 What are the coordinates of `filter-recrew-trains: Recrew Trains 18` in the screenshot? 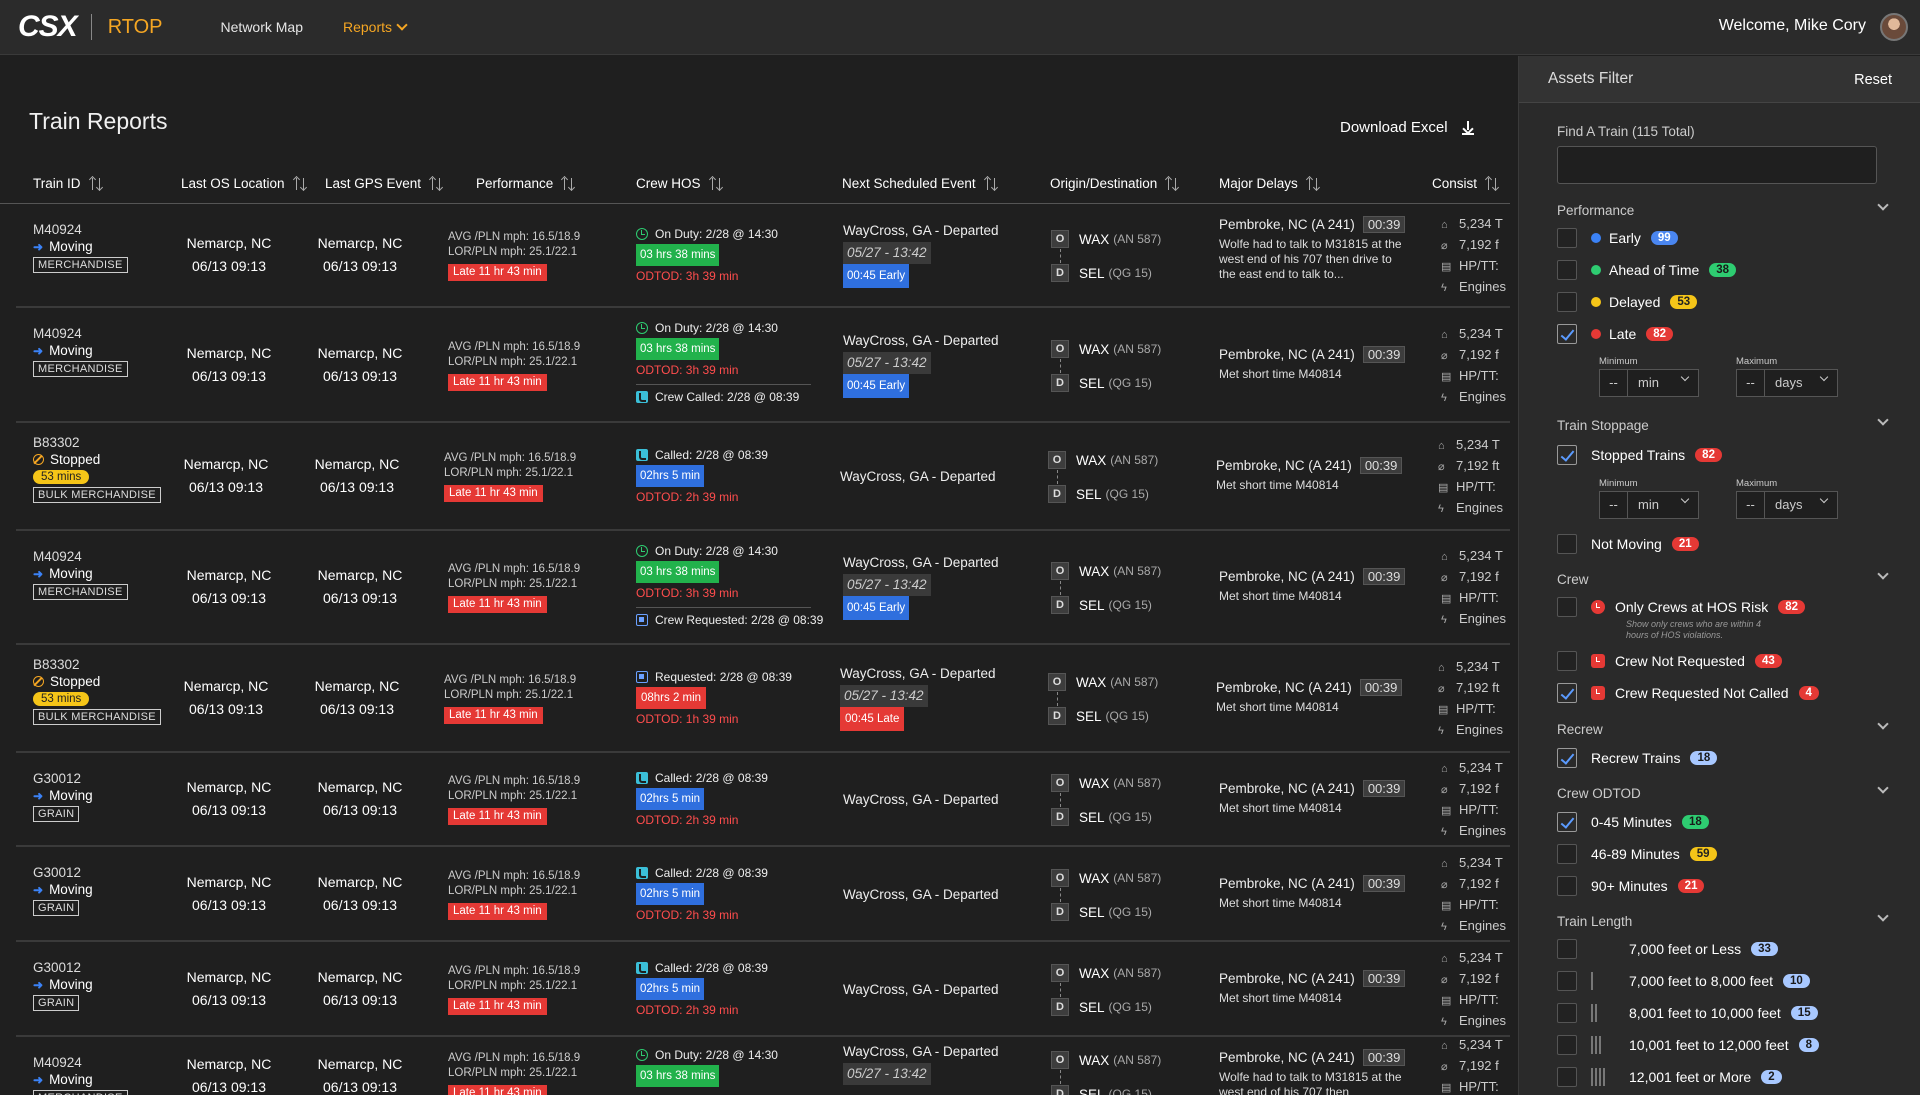 It's located at (1637, 758).